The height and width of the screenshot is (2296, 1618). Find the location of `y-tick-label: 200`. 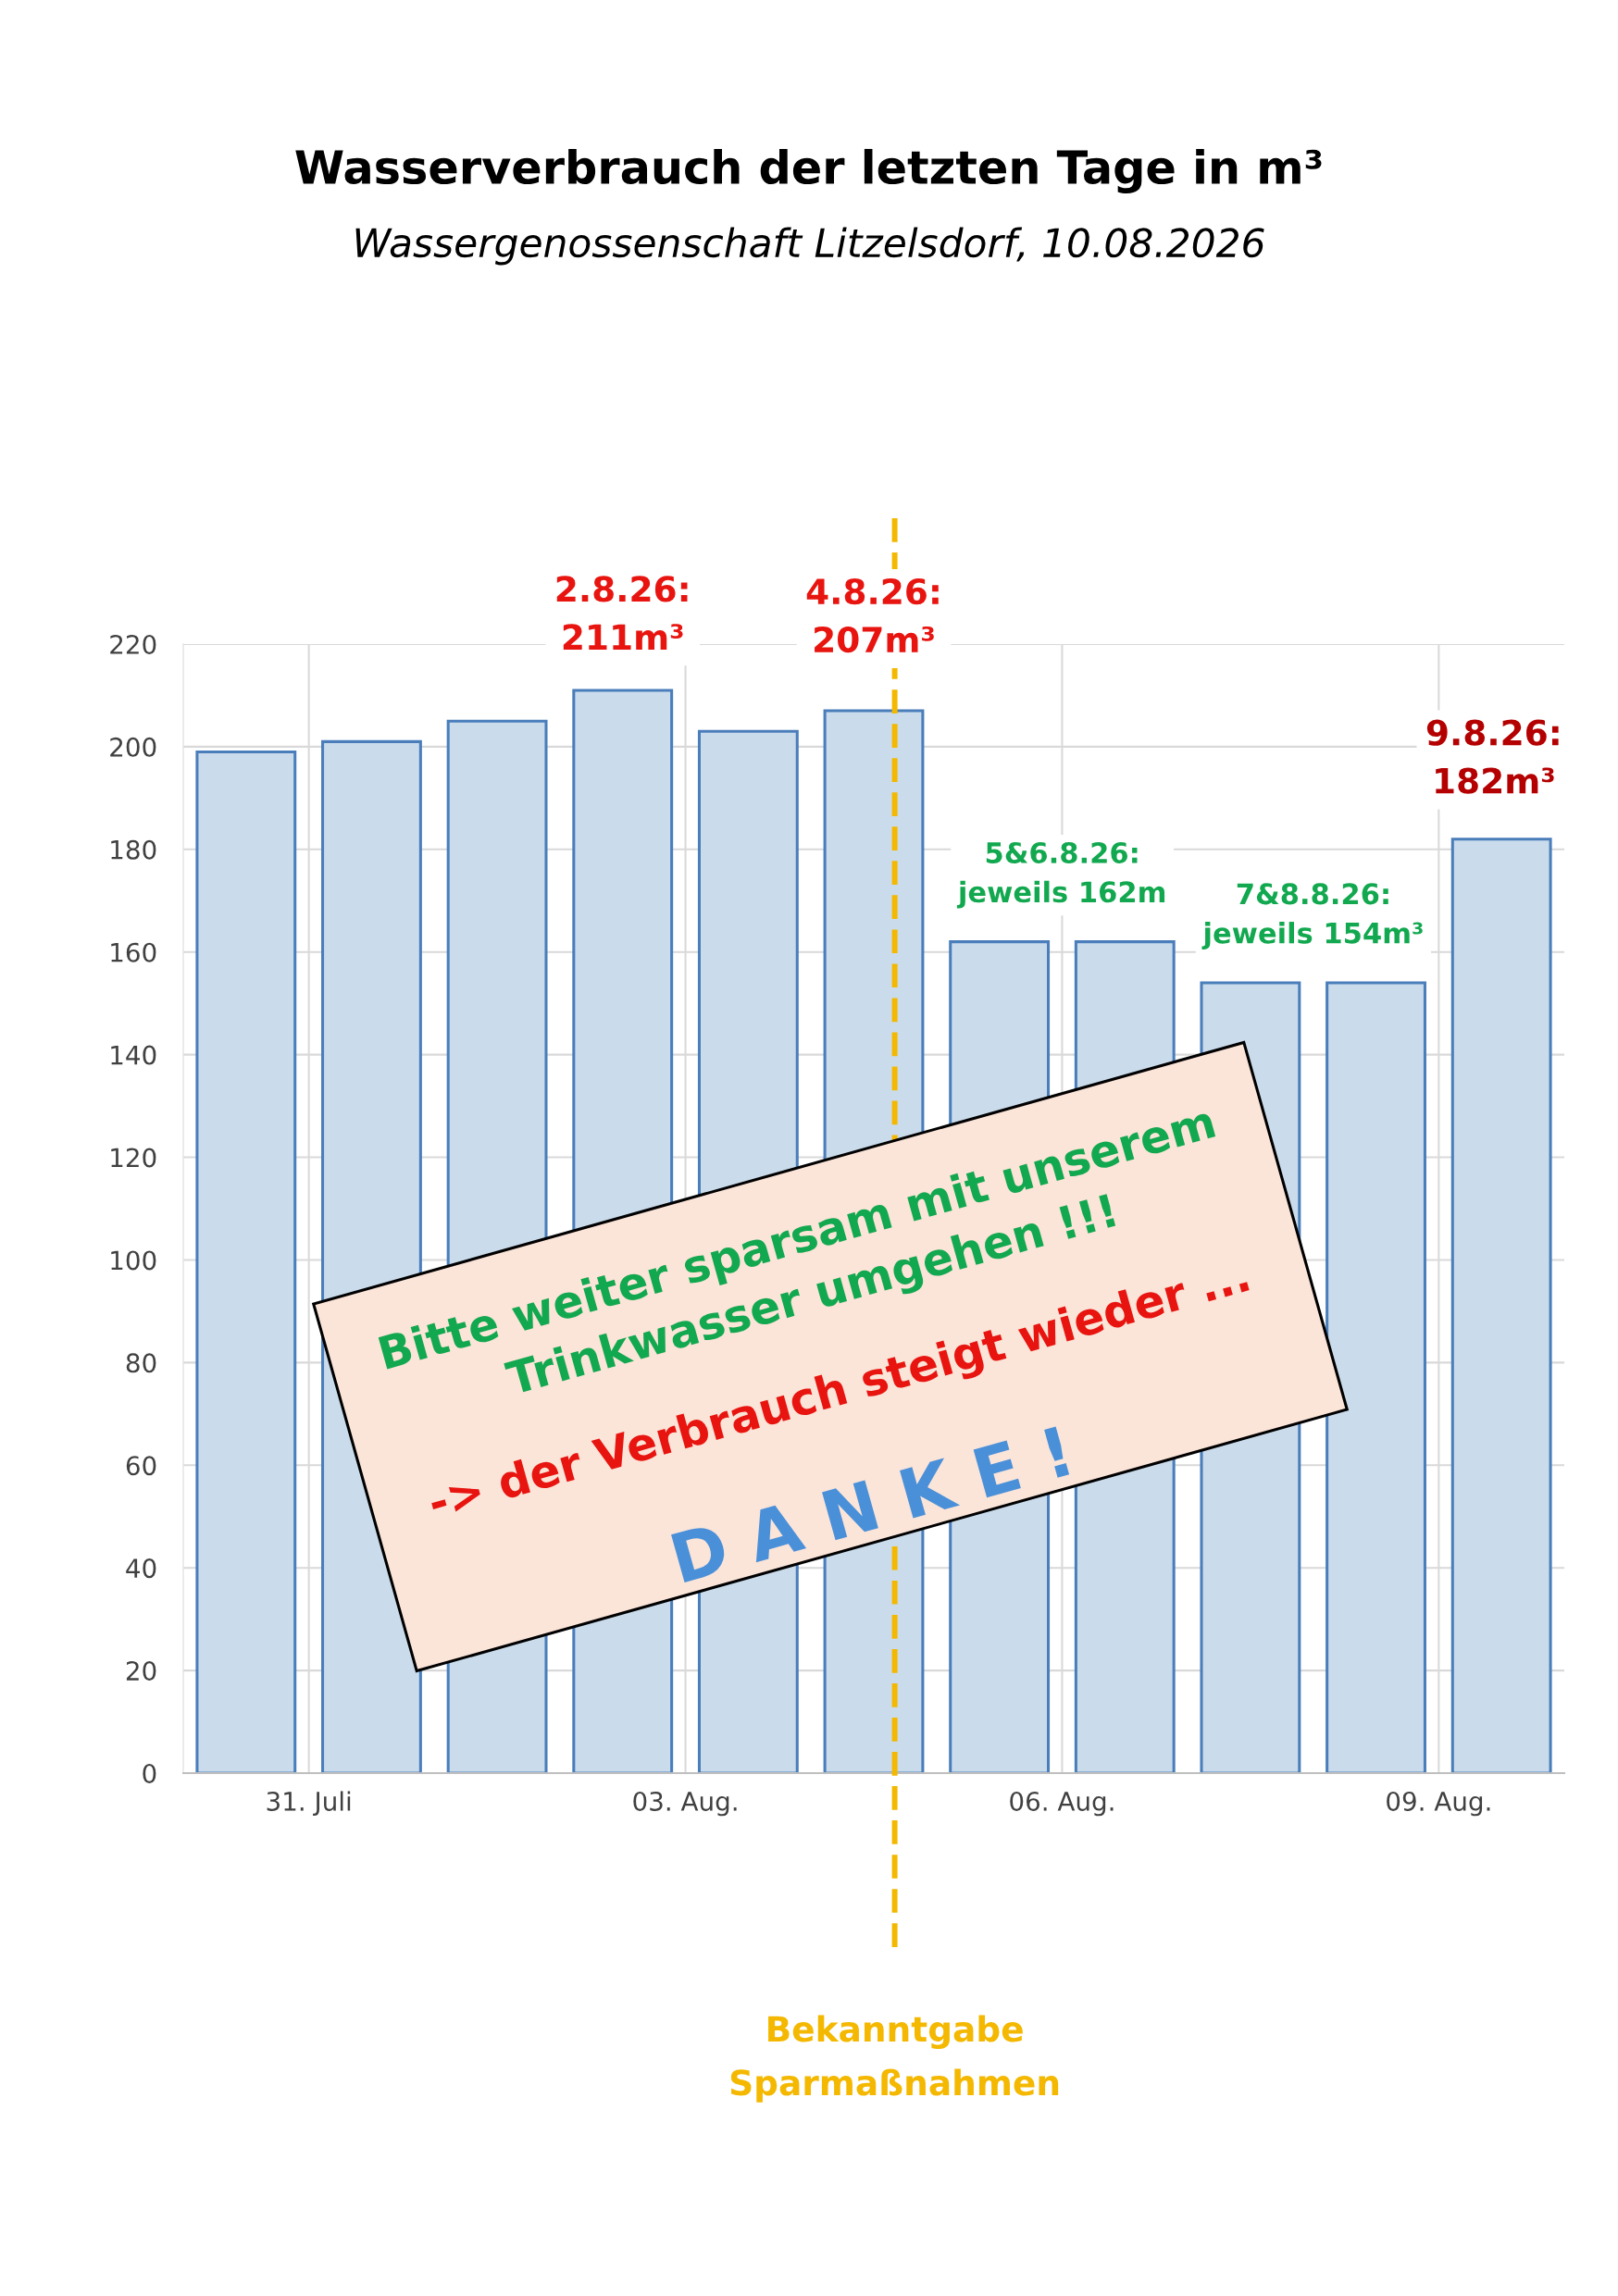

y-tick-label: 200 is located at coordinates (133, 747).